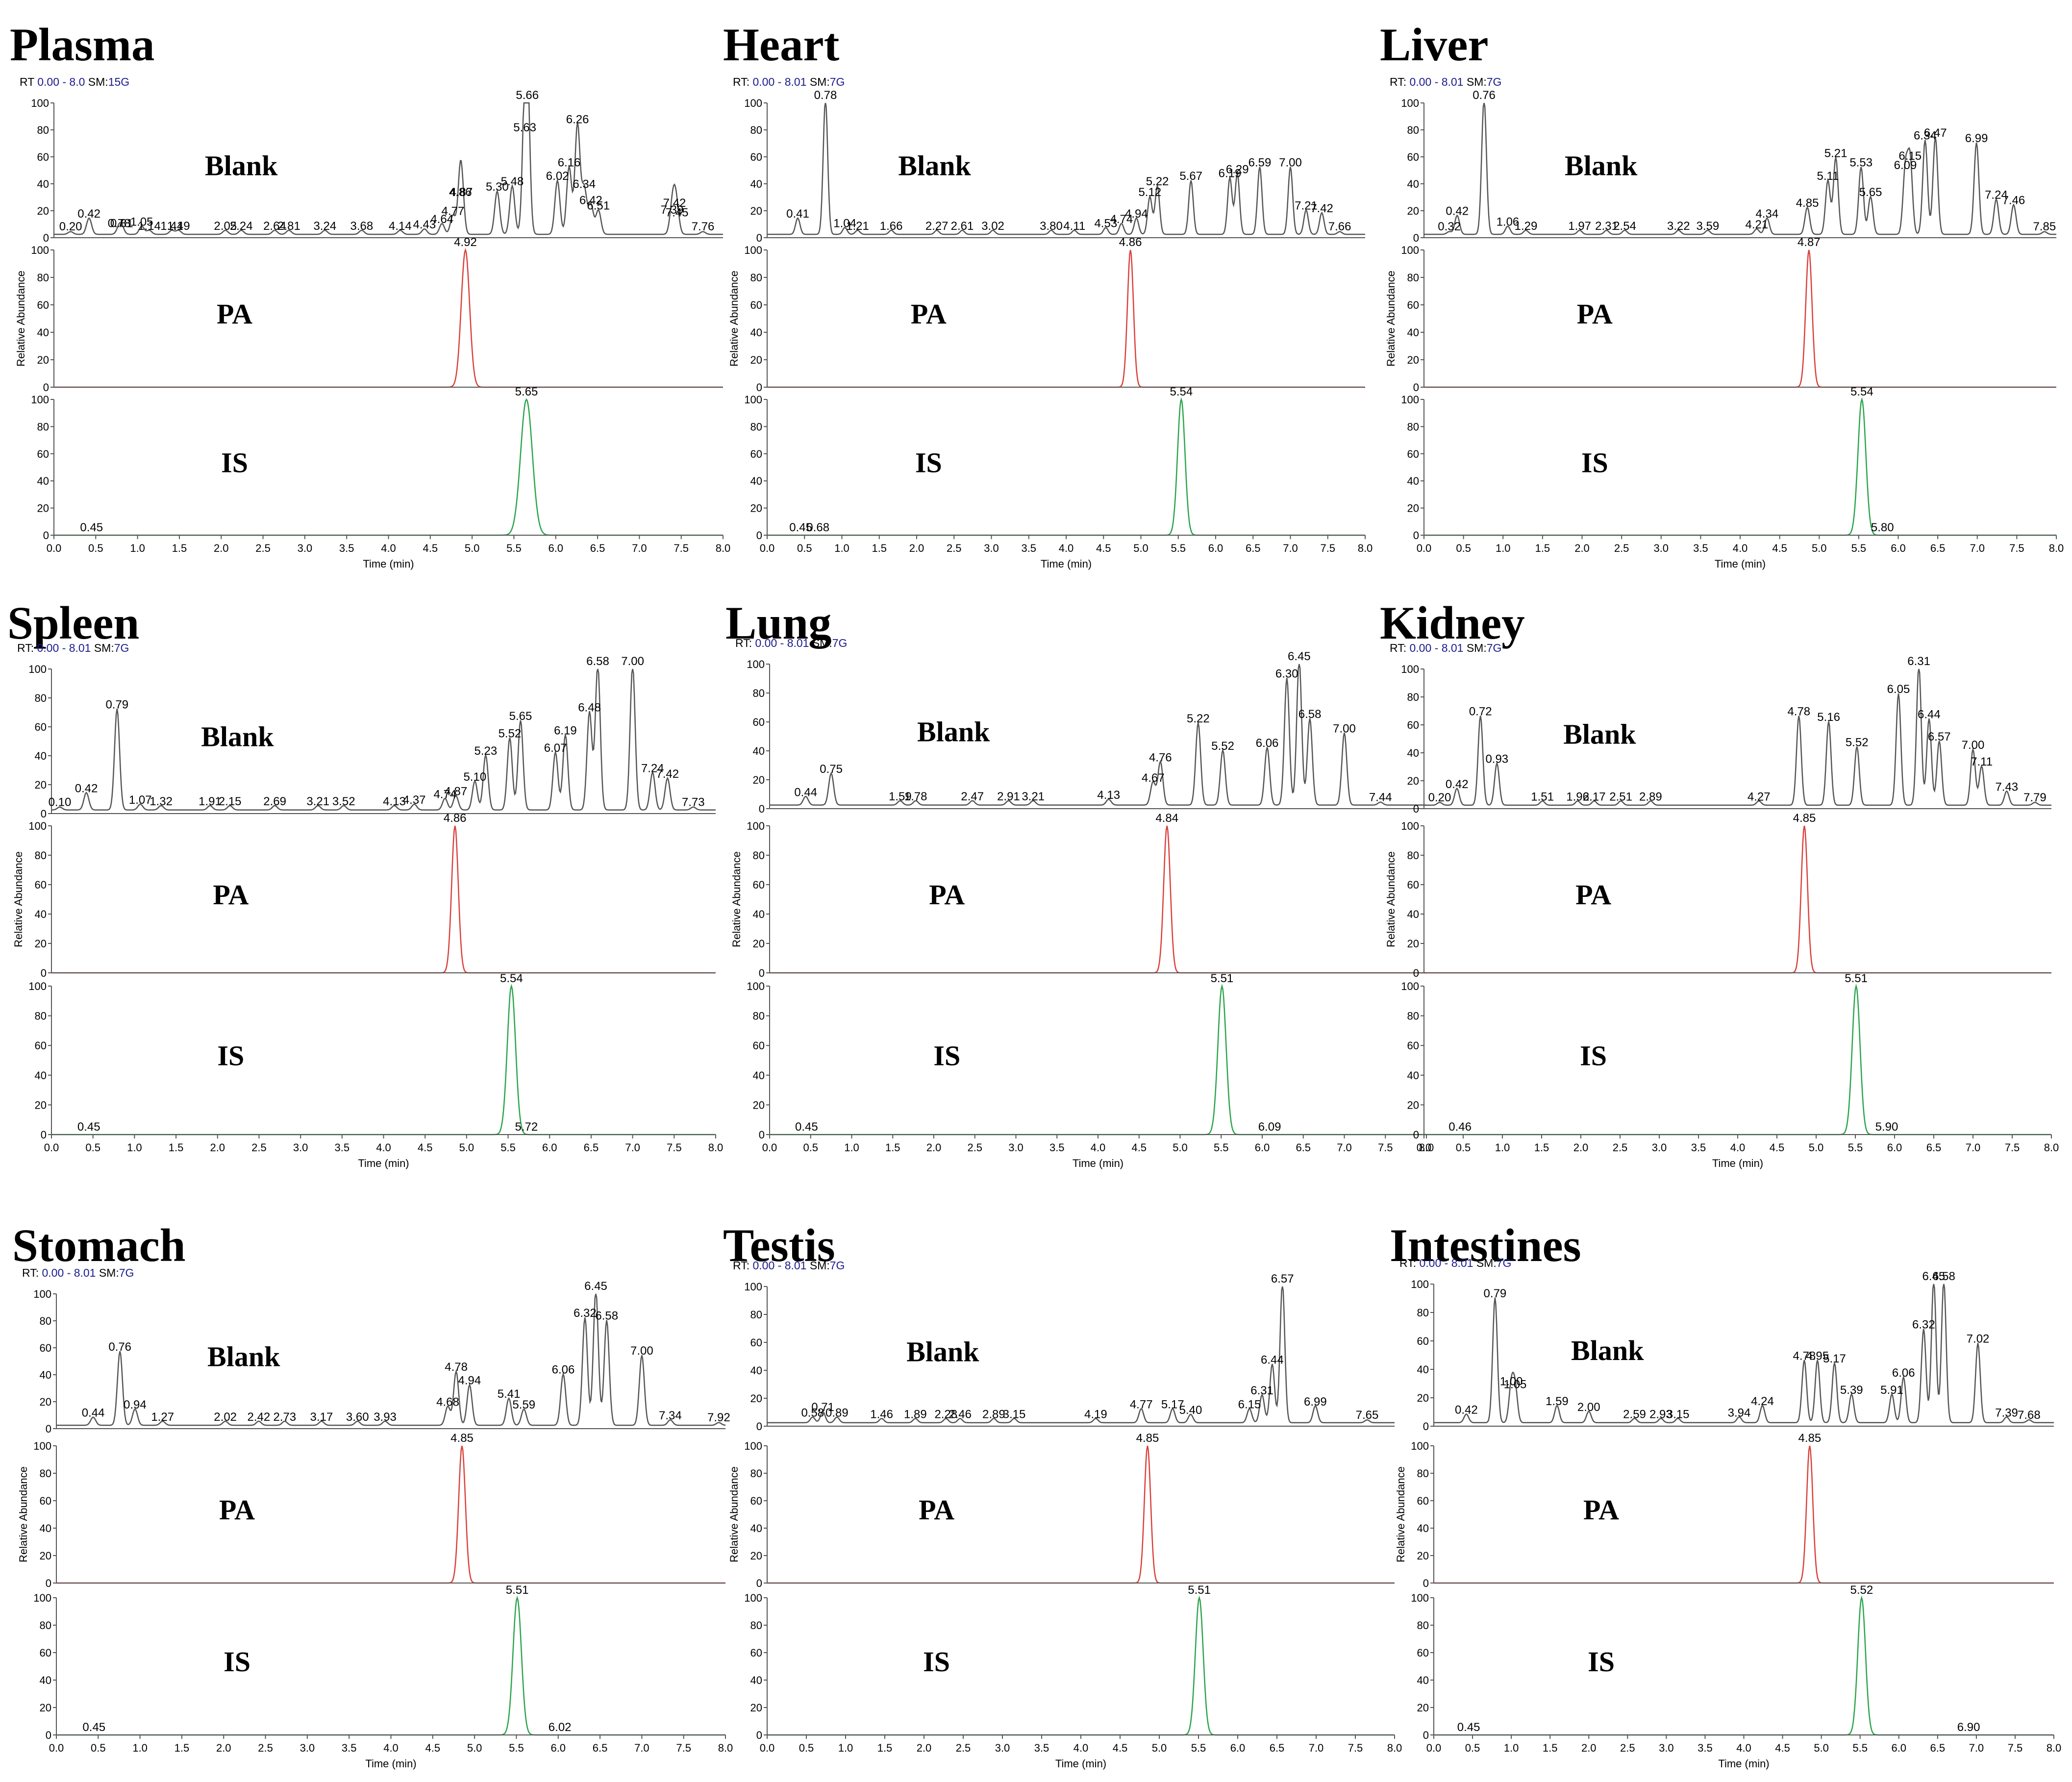  What do you see at coordinates (734, 1514) in the screenshot?
I see `y-axis-title: Relative Abundance` at bounding box center [734, 1514].